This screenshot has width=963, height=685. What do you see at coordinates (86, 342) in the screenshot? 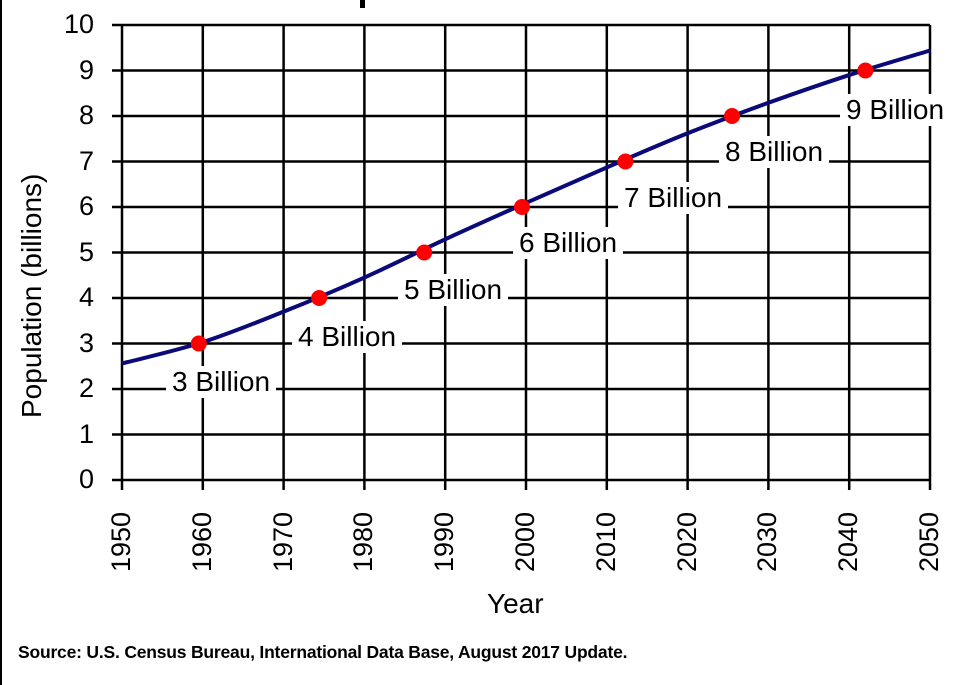
I see `y-tick-label: 3` at bounding box center [86, 342].